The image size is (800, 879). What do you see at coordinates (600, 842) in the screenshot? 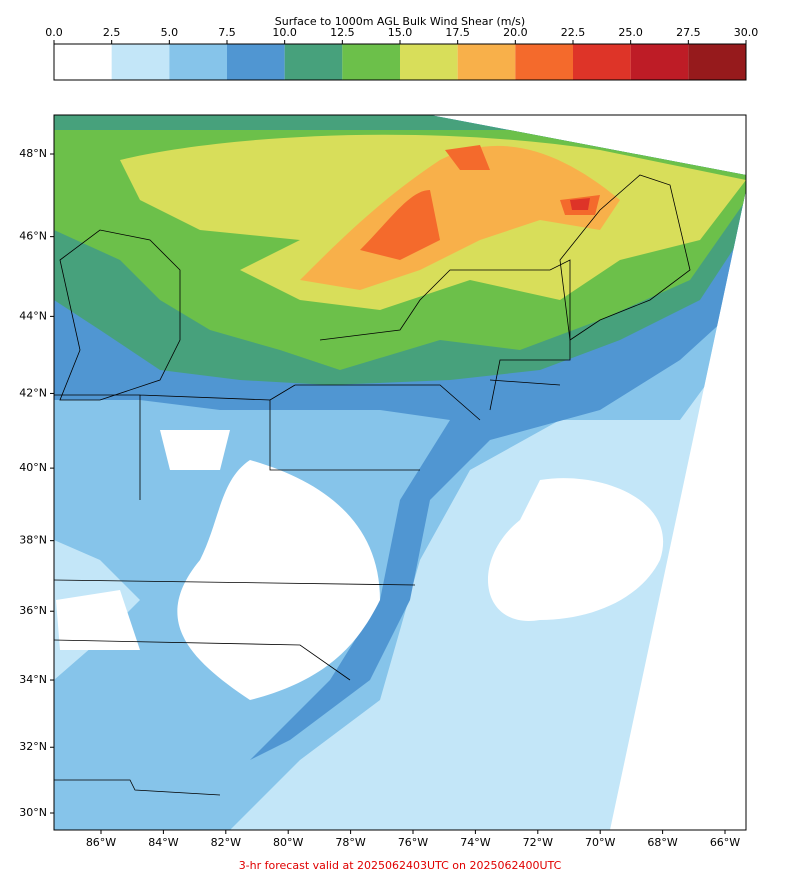
I see `lon-tick-label: 70°W` at bounding box center [600, 842].